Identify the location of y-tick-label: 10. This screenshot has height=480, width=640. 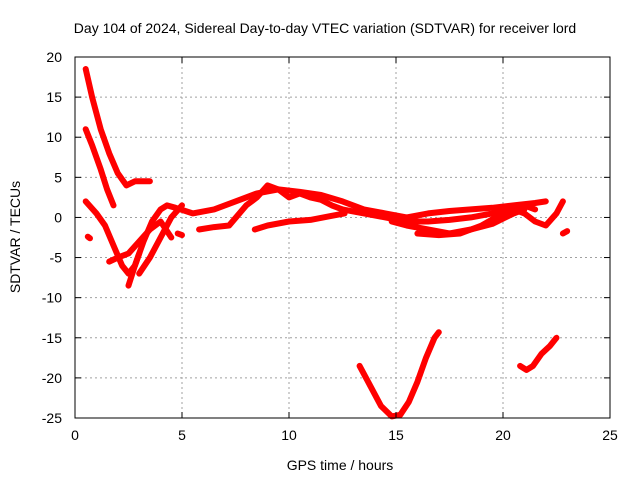
(54, 137).